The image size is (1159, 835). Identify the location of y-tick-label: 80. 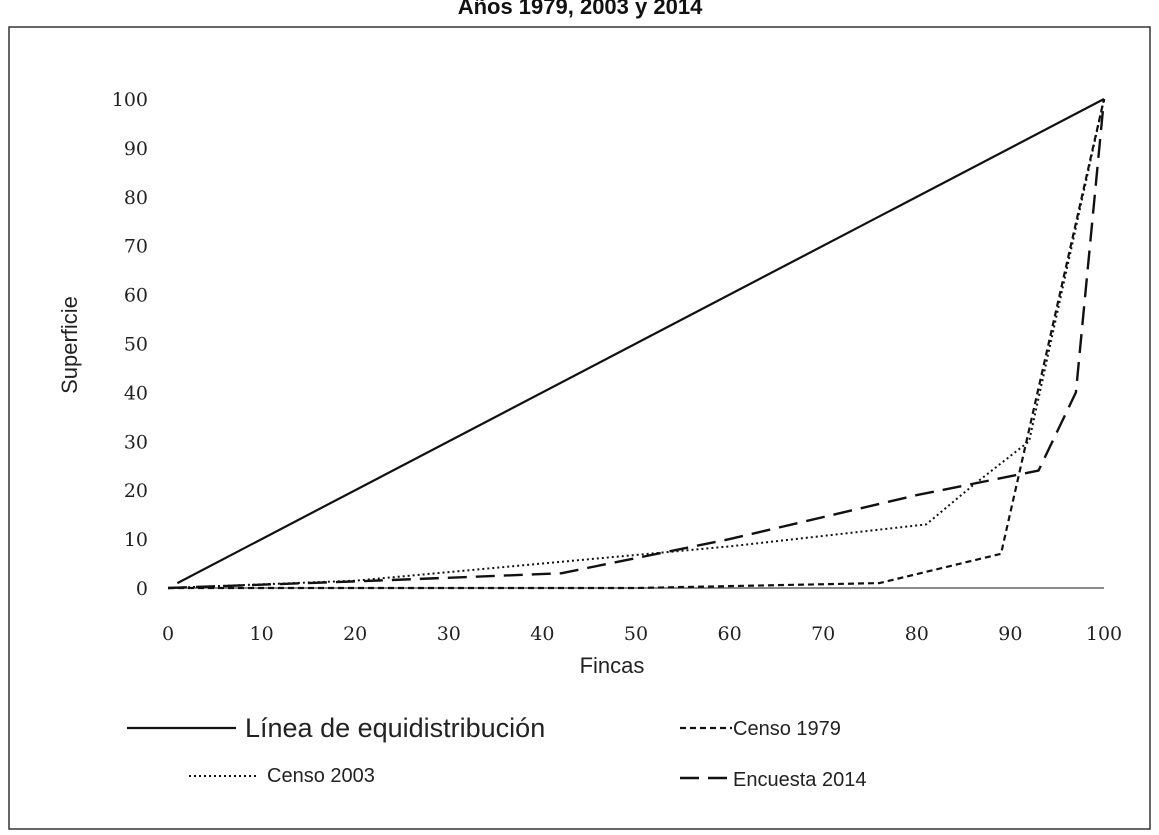
(136, 198).